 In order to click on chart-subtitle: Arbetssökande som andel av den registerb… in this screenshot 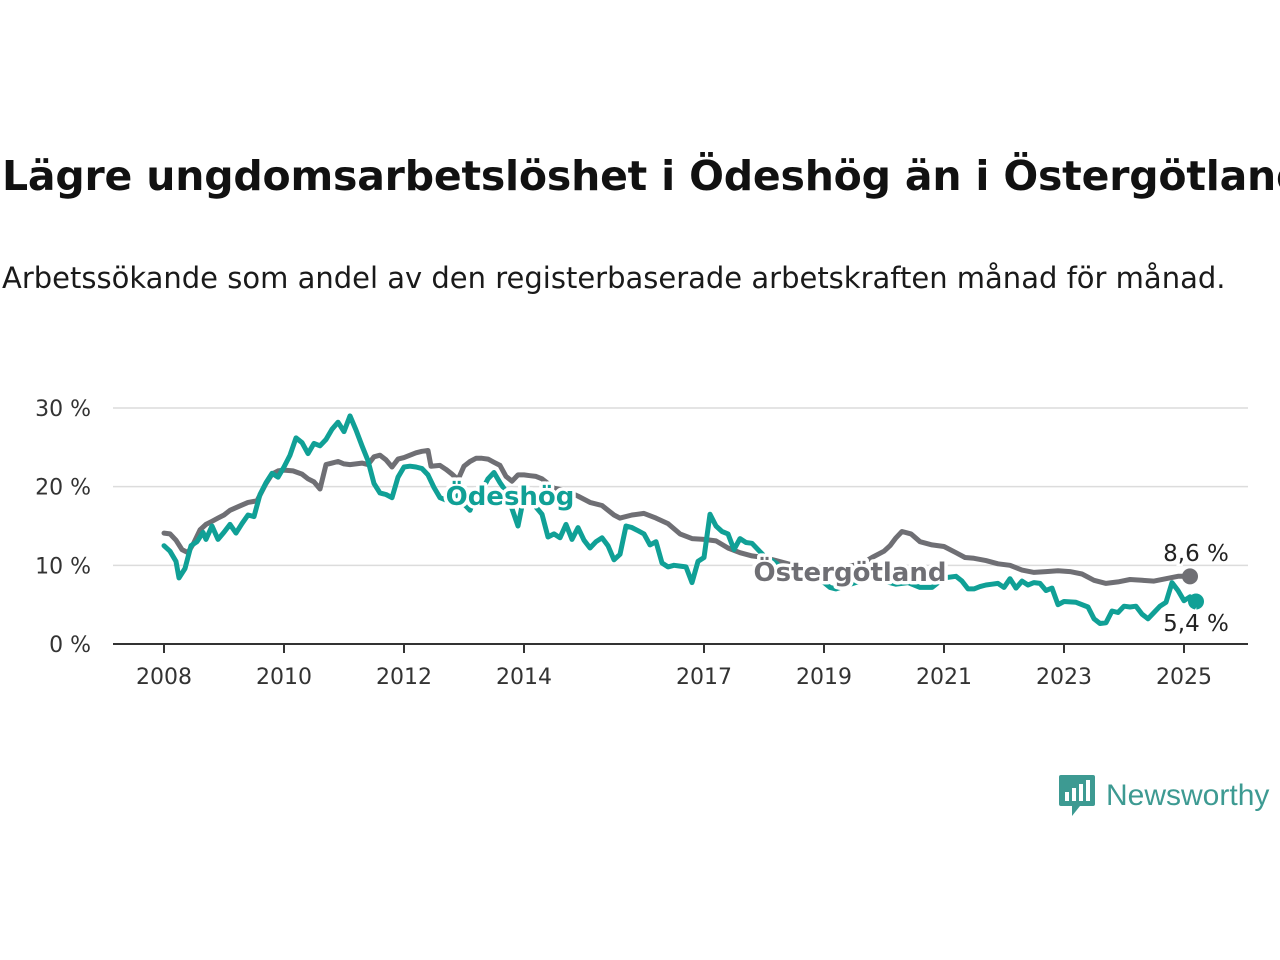, I will do `click(614, 278)`.